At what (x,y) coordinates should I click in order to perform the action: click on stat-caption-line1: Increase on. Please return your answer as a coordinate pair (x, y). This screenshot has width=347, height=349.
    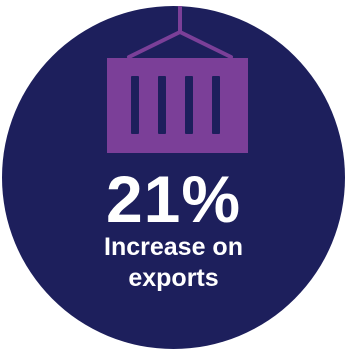
    Looking at the image, I should click on (173, 247).